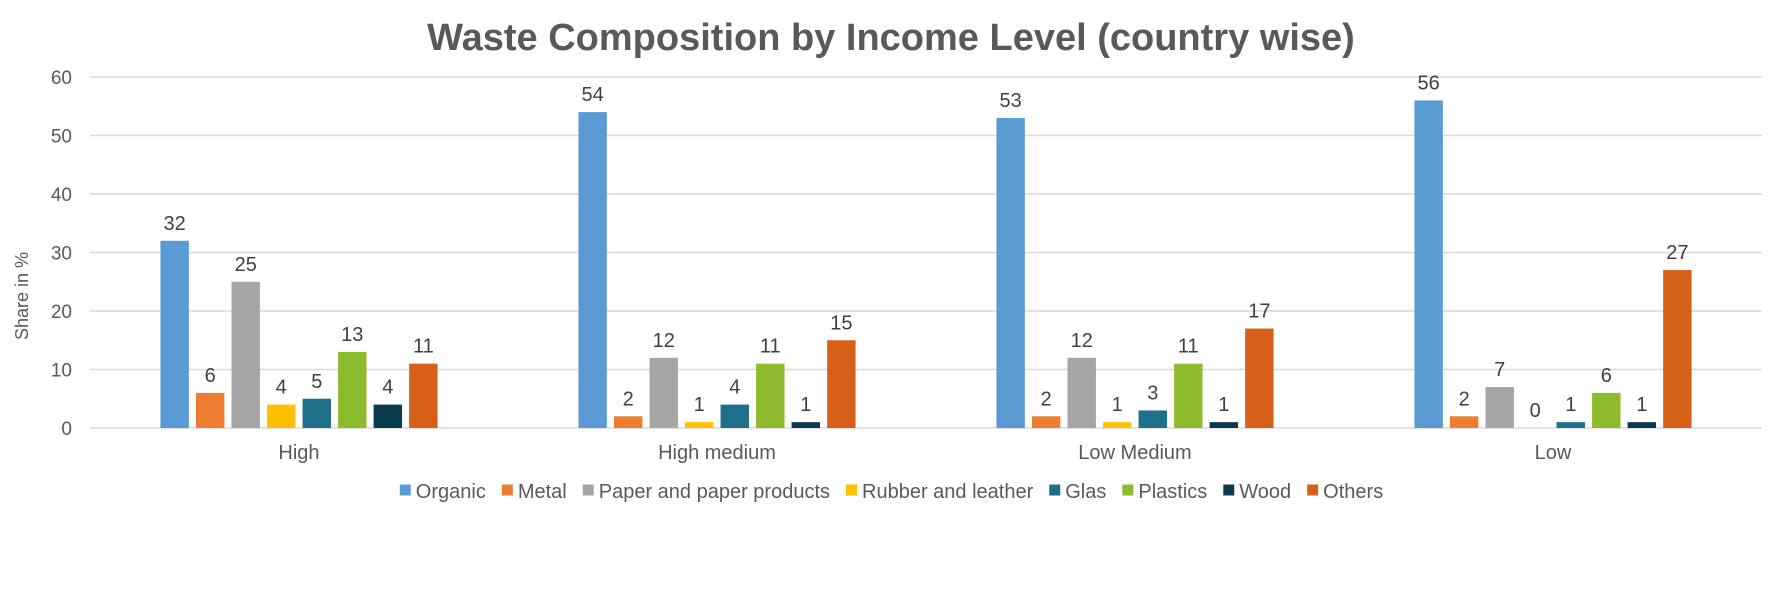 This screenshot has width=1783, height=595. What do you see at coordinates (1677, 253) in the screenshot?
I see `data-label: 27` at bounding box center [1677, 253].